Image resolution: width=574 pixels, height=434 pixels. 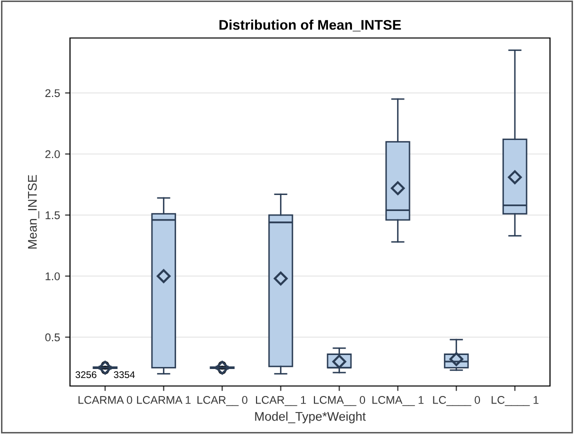 I want to click on x-tick-label: LCAR__ 0, so click(x=222, y=401).